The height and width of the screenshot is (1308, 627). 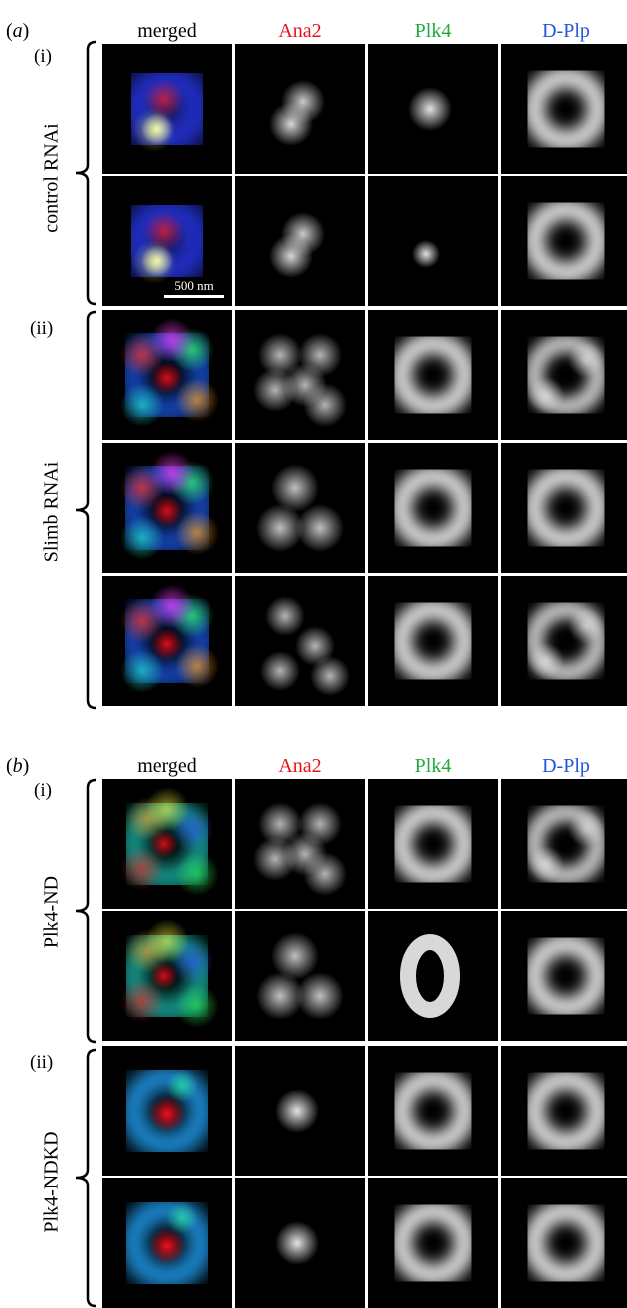 I want to click on brace-control-rnai, so click(x=86, y=173).